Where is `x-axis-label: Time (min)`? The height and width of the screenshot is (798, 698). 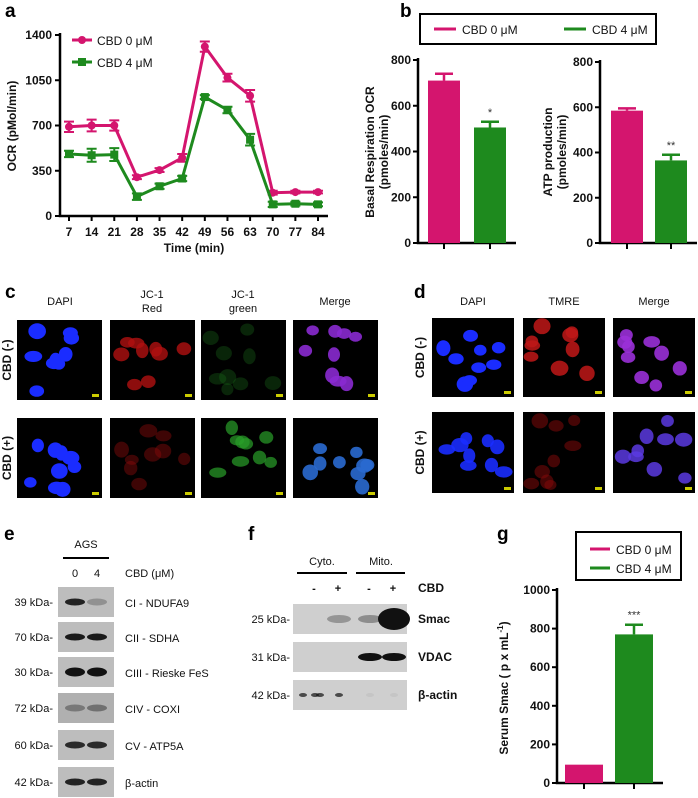
x-axis-label: Time (min) is located at coordinates (194, 248).